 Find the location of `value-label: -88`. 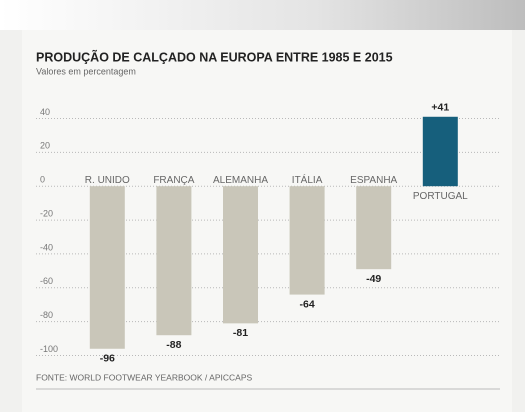

value-label: -88 is located at coordinates (173, 345).